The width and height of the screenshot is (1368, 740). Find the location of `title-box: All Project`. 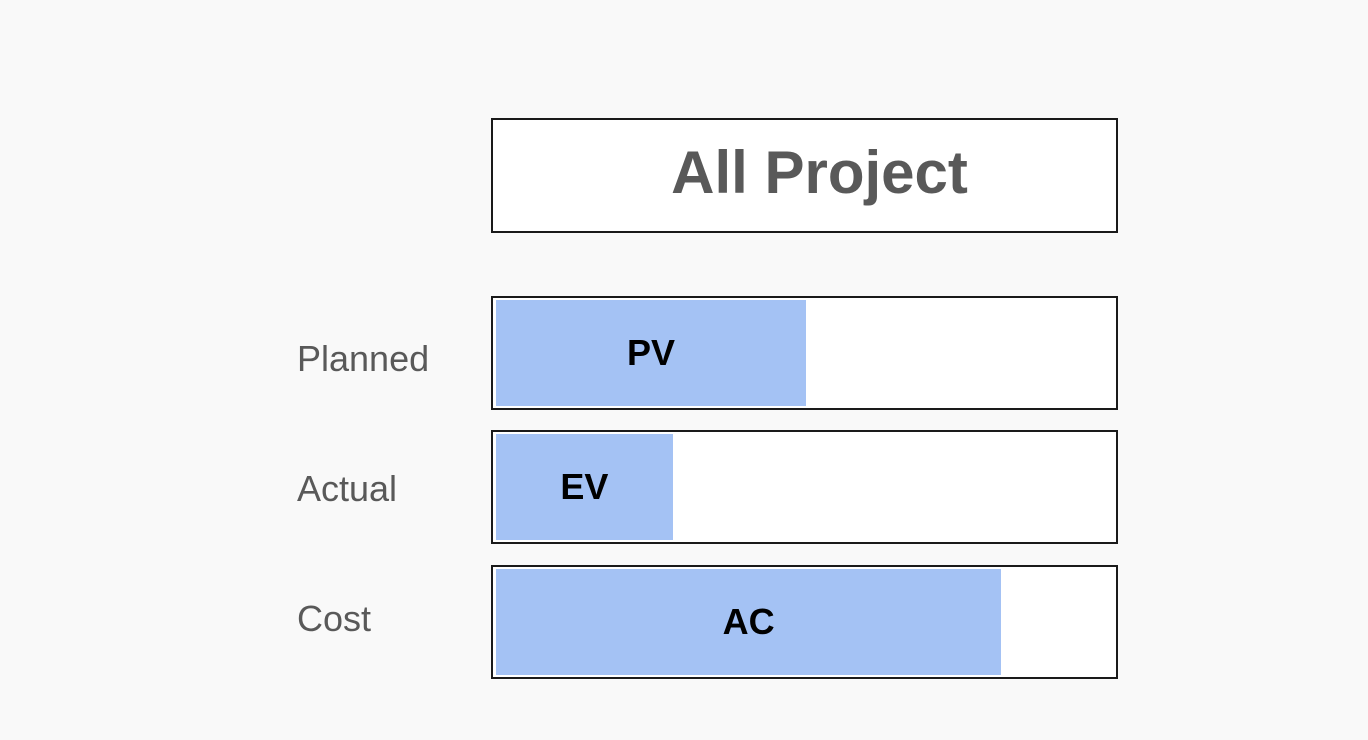

title-box: All Project is located at coordinates (804, 175).